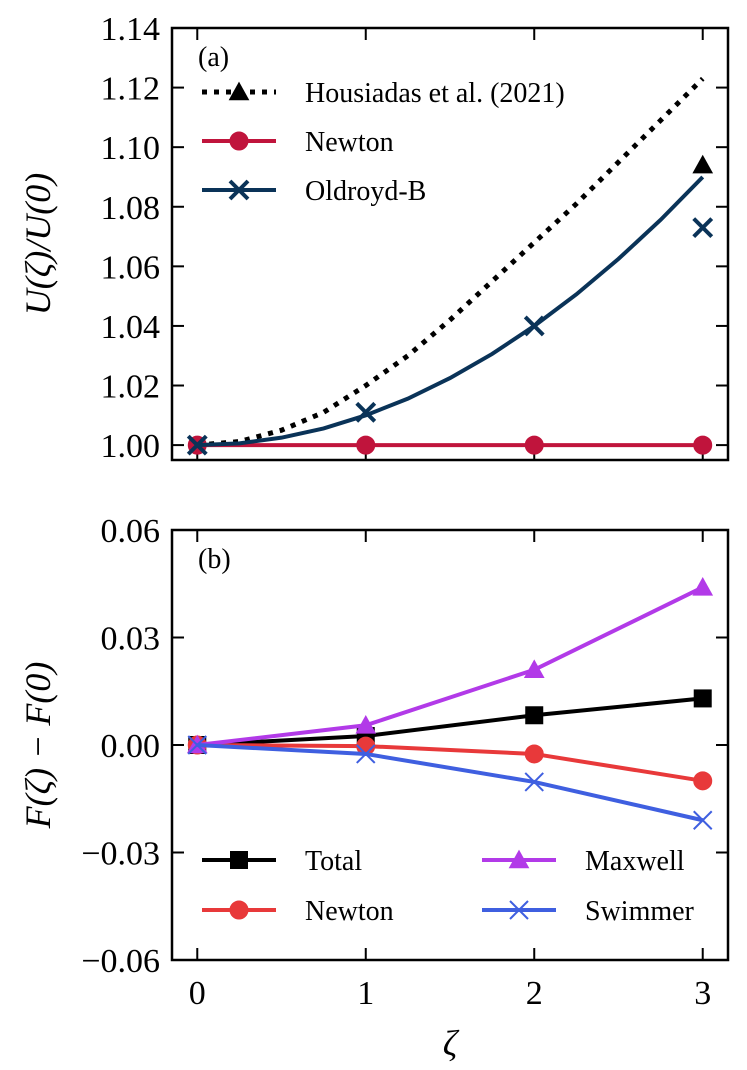  I want to click on panel-label: (a), so click(213, 57).